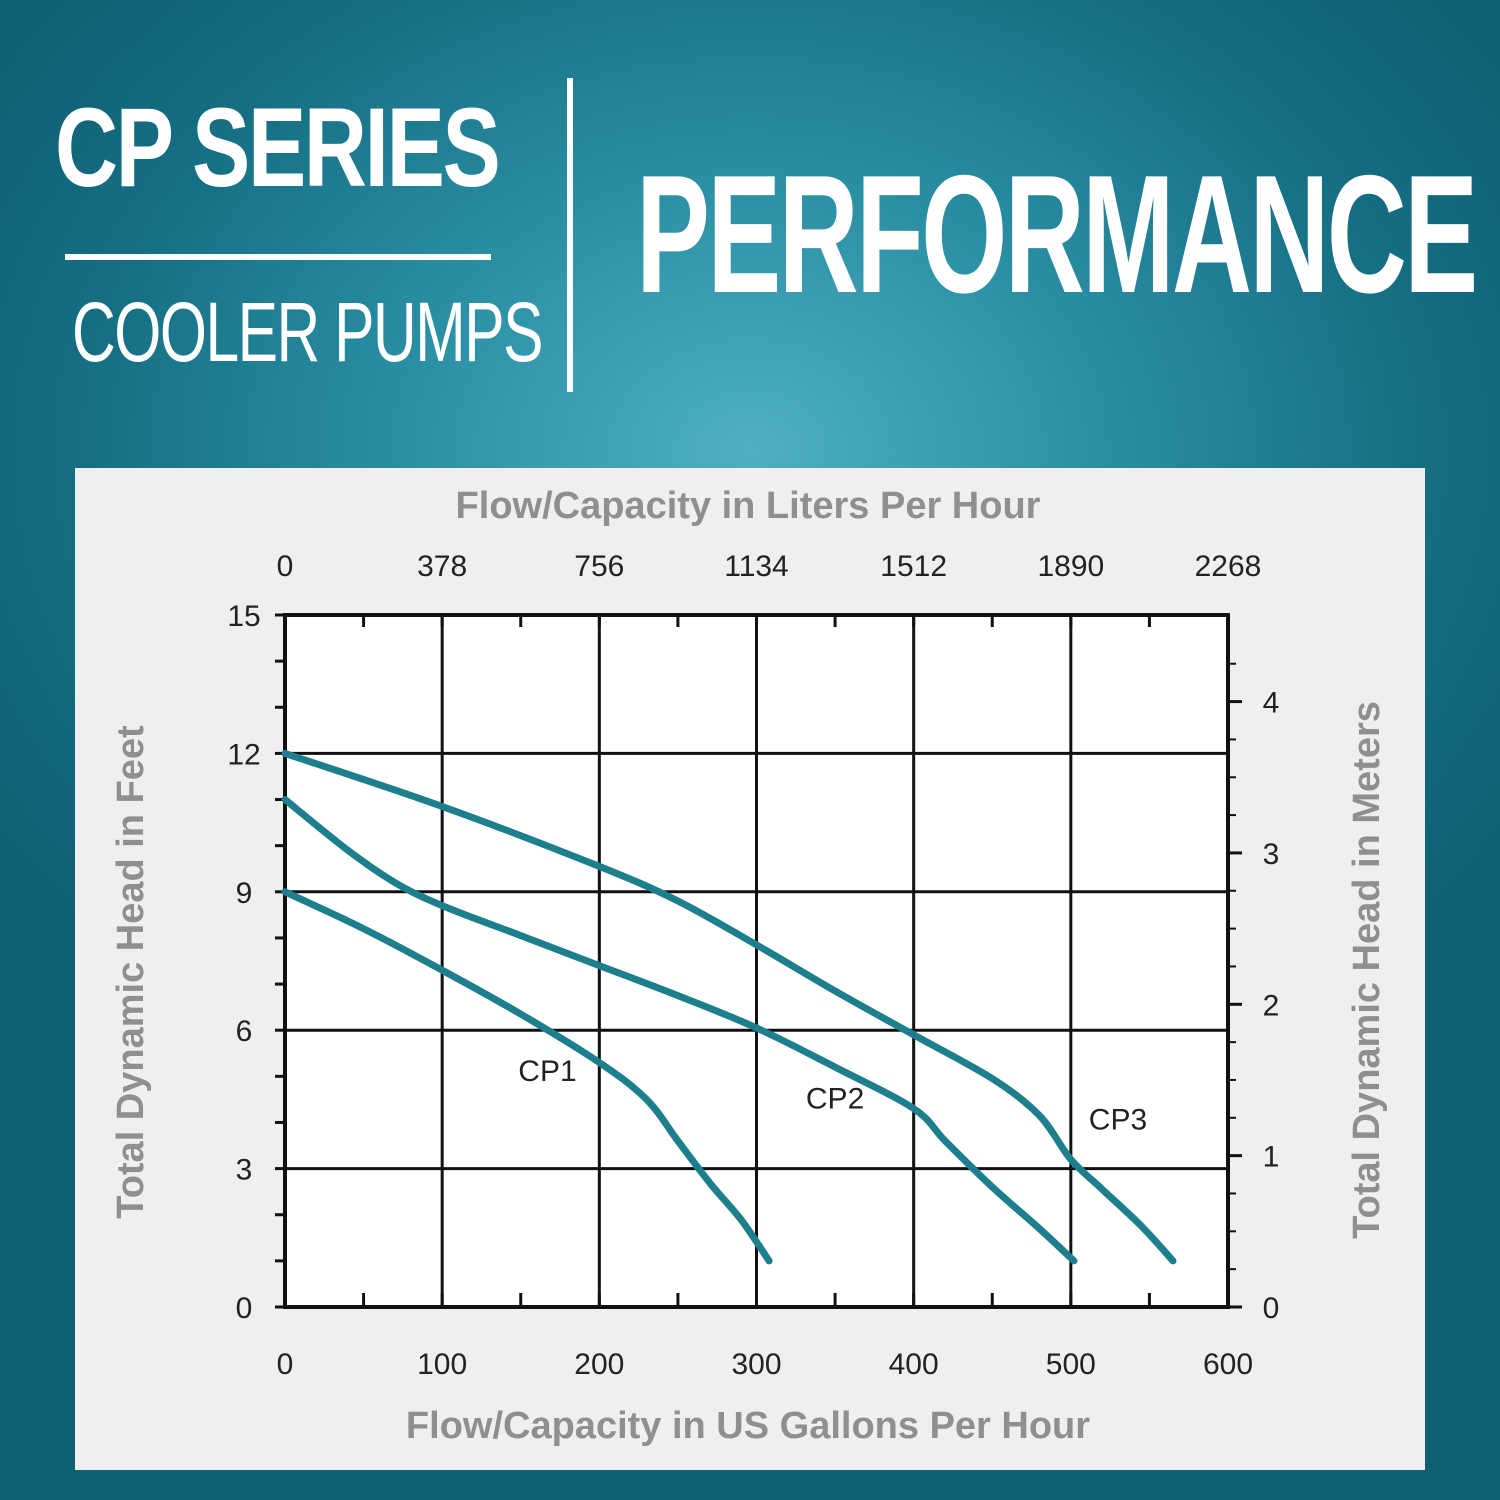  Describe the element at coordinates (756, 566) in the screenshot. I see `x-top-tick-label: 1134` at that location.